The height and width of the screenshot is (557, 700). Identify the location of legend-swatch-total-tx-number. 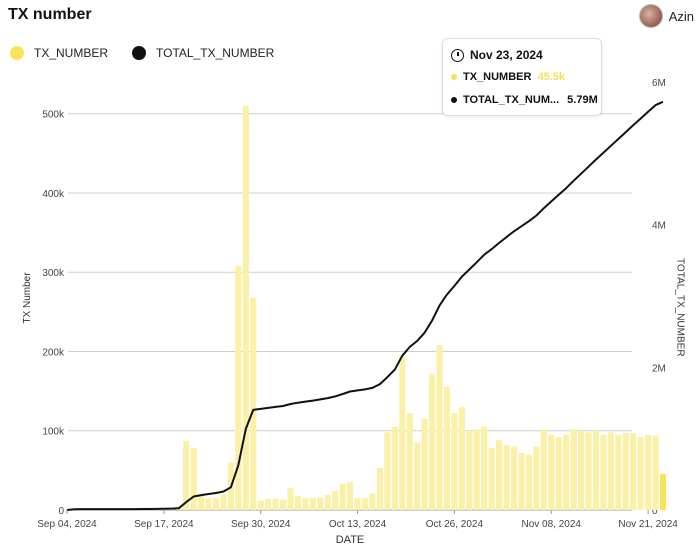
(139, 53).